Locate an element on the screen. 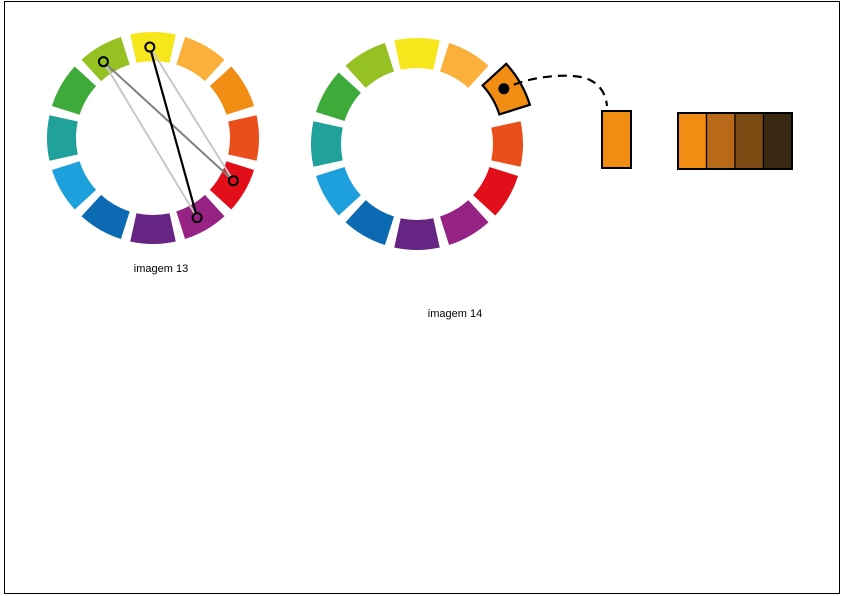 The width and height of the screenshot is (842, 596). light-line-yellow-red is located at coordinates (191, 114).